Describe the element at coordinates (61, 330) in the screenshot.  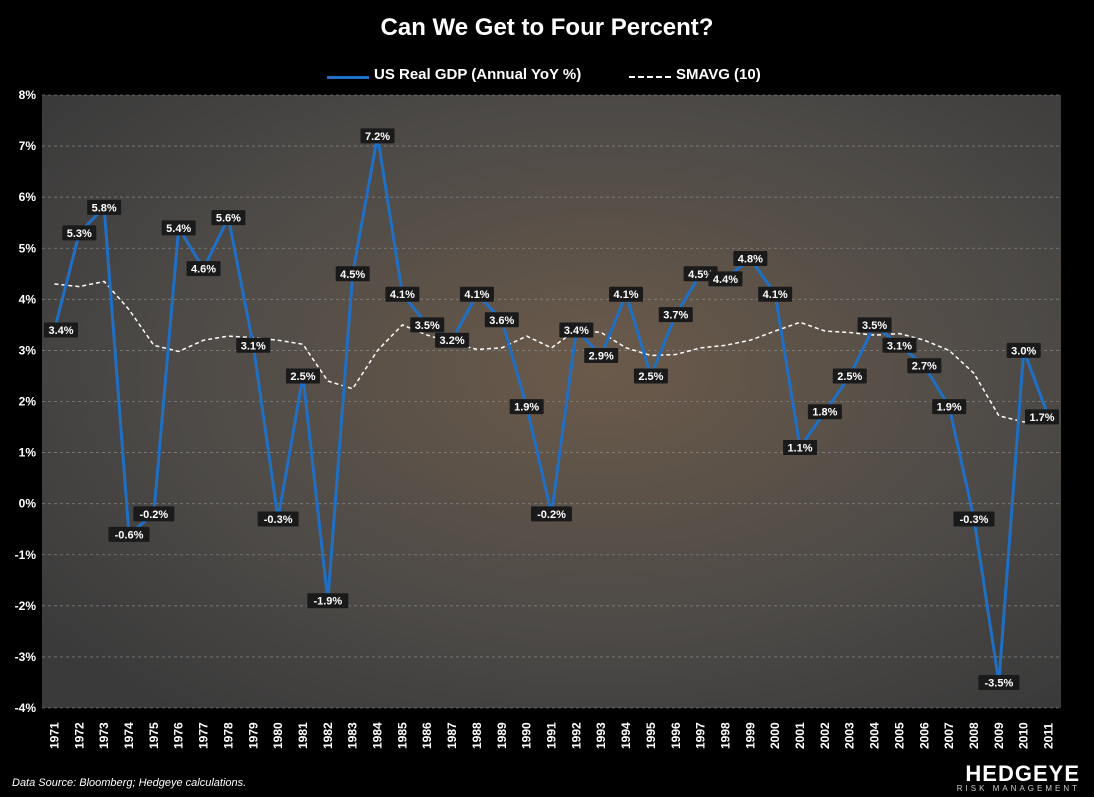
I see `data-label-1971: 3.4%` at that location.